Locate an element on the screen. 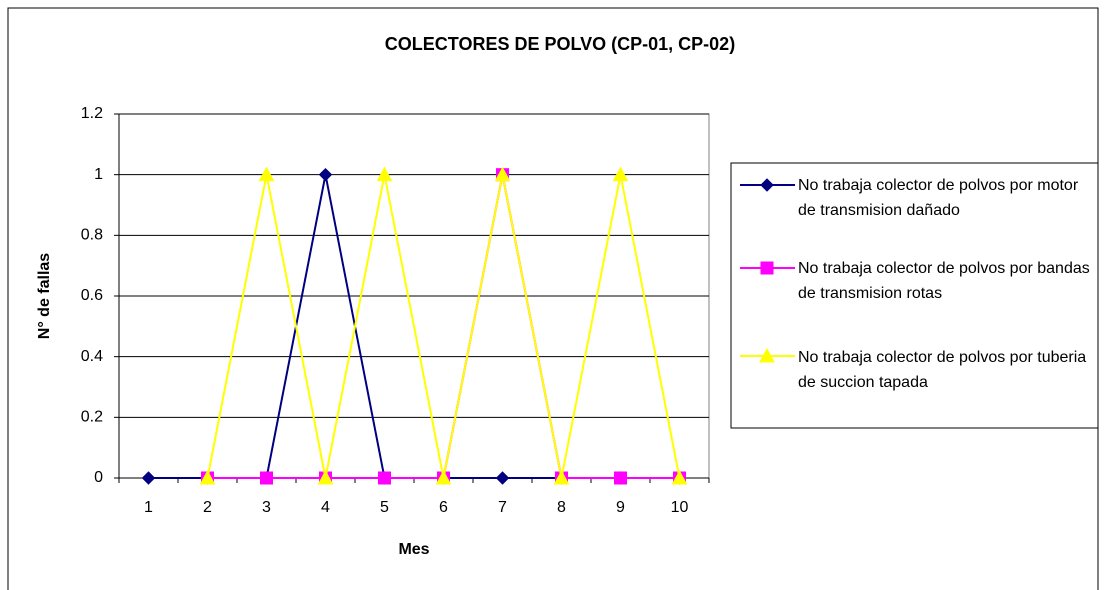 The width and height of the screenshot is (1107, 590). y-tick-label: 0.8 is located at coordinates (92, 235).